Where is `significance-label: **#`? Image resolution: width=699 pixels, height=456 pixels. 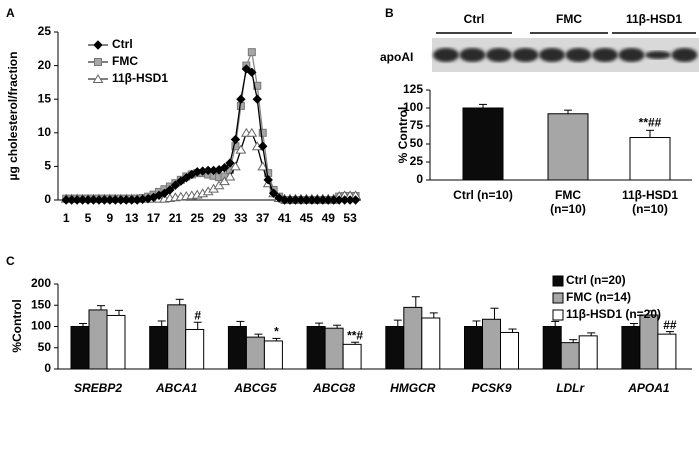 significance-label: **# is located at coordinates (355, 335).